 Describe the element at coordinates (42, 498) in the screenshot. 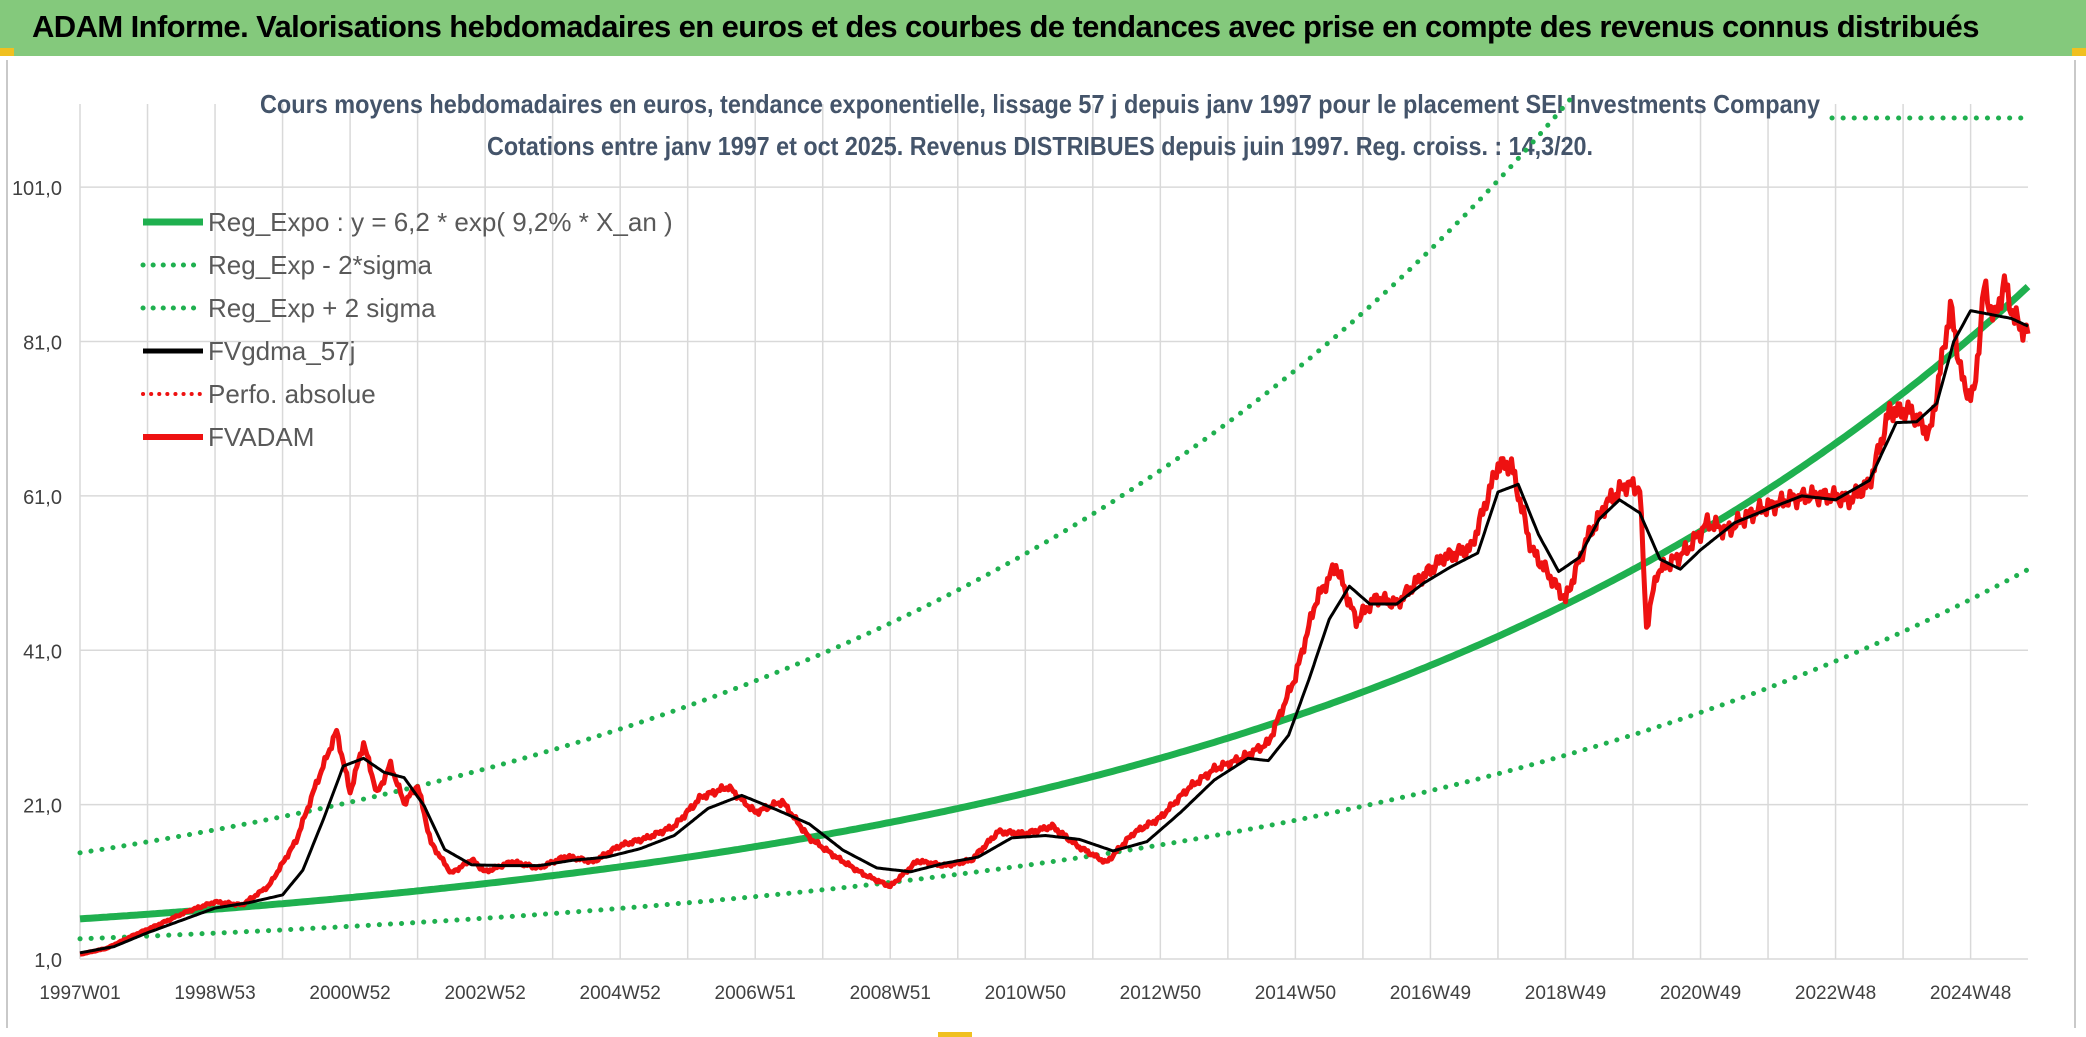

I see `y-tick-label: 61,0` at that location.